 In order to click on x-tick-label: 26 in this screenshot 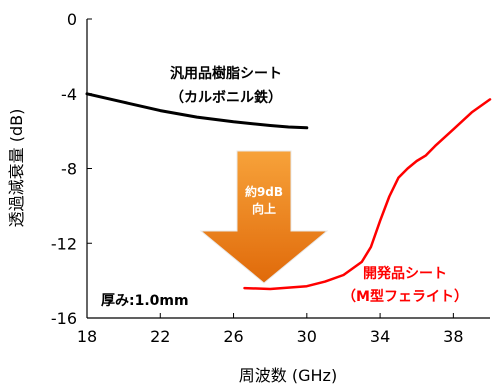, I will do `click(233, 336)`.